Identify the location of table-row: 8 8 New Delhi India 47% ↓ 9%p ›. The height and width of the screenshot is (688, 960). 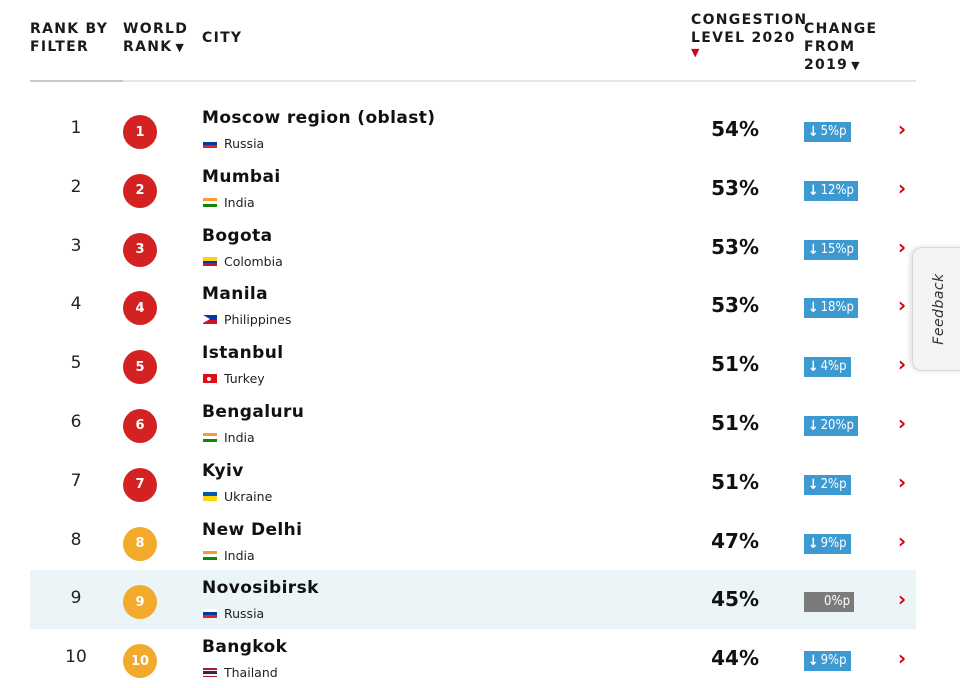
(473, 541).